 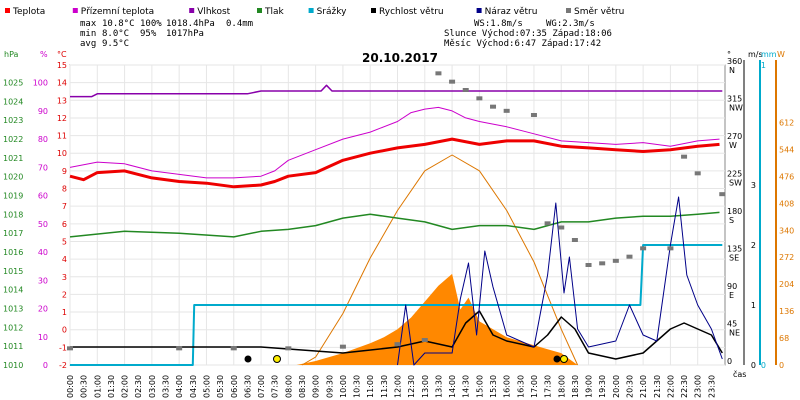 I want to click on axis-hpa-tick-3: 1013, so click(x=13, y=309).